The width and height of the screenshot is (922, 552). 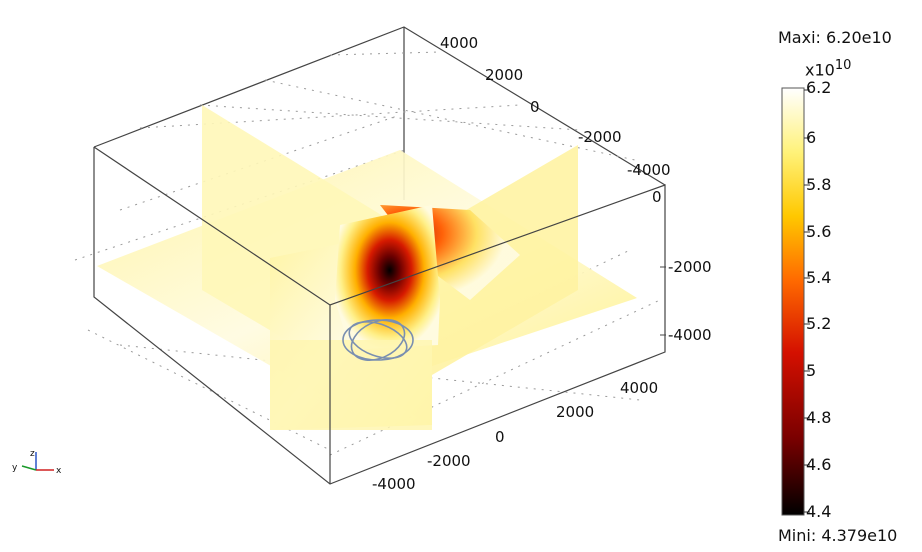 What do you see at coordinates (555, 106) in the screenshot?
I see `back-axis-ticks: 4000 2000 0 -2000 -4000` at bounding box center [555, 106].